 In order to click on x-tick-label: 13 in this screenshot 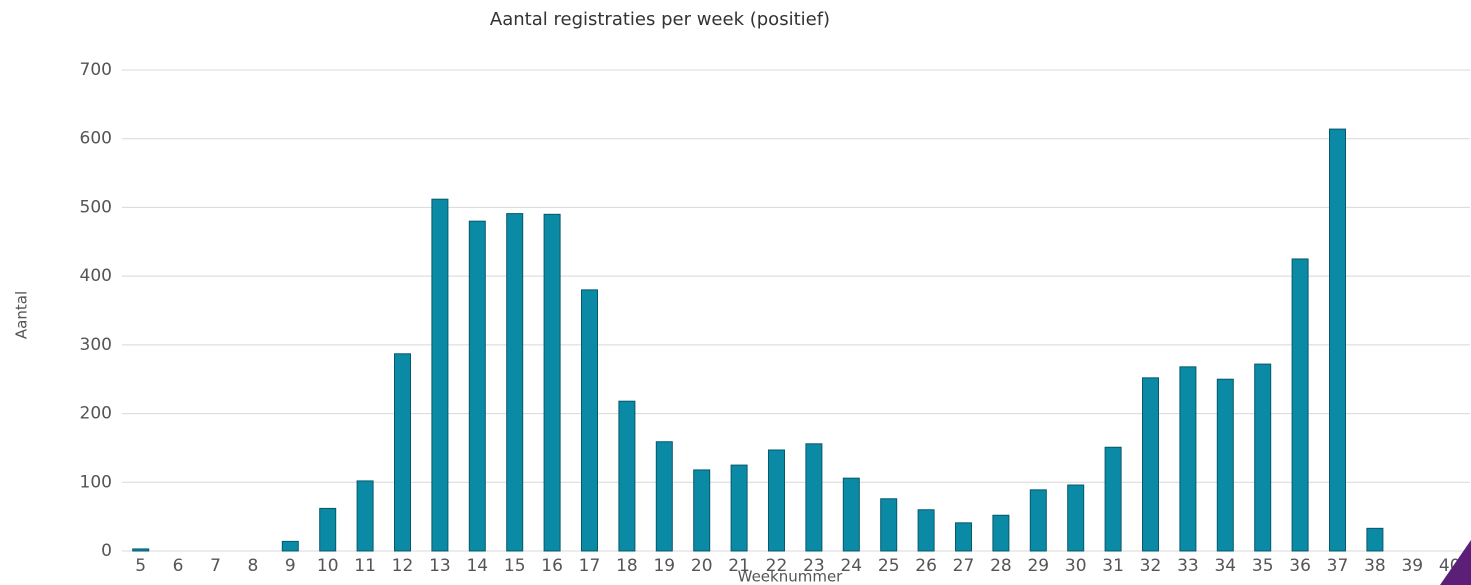, I will do `click(440, 566)`.